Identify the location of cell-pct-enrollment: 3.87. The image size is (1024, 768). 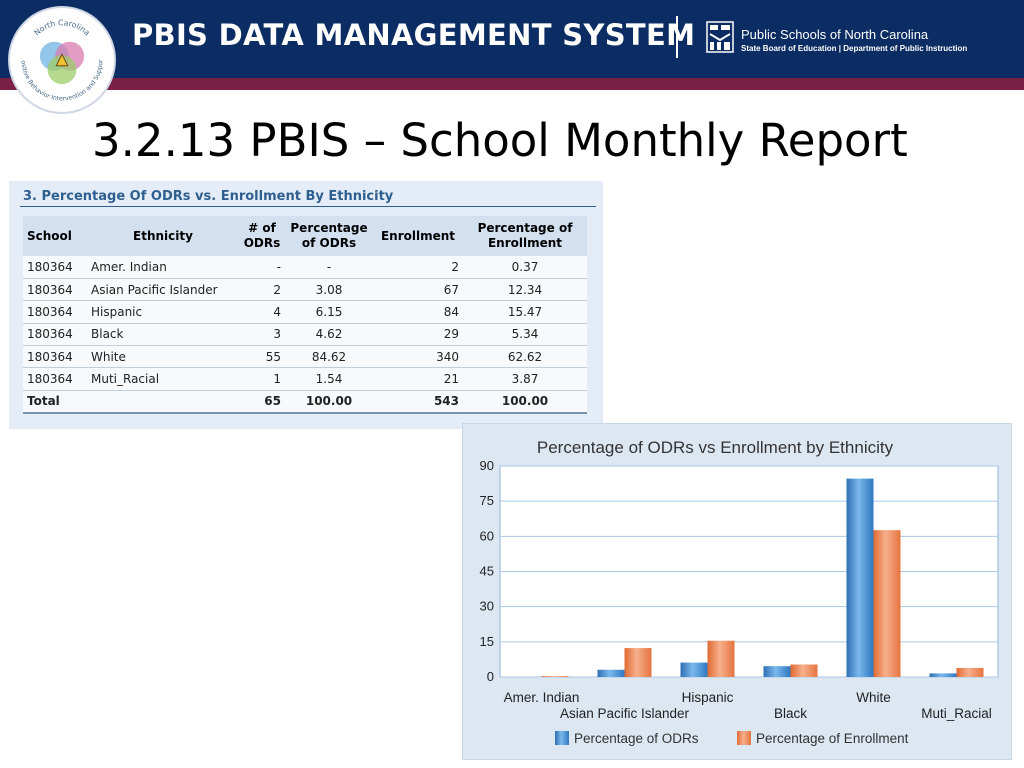
(525, 379).